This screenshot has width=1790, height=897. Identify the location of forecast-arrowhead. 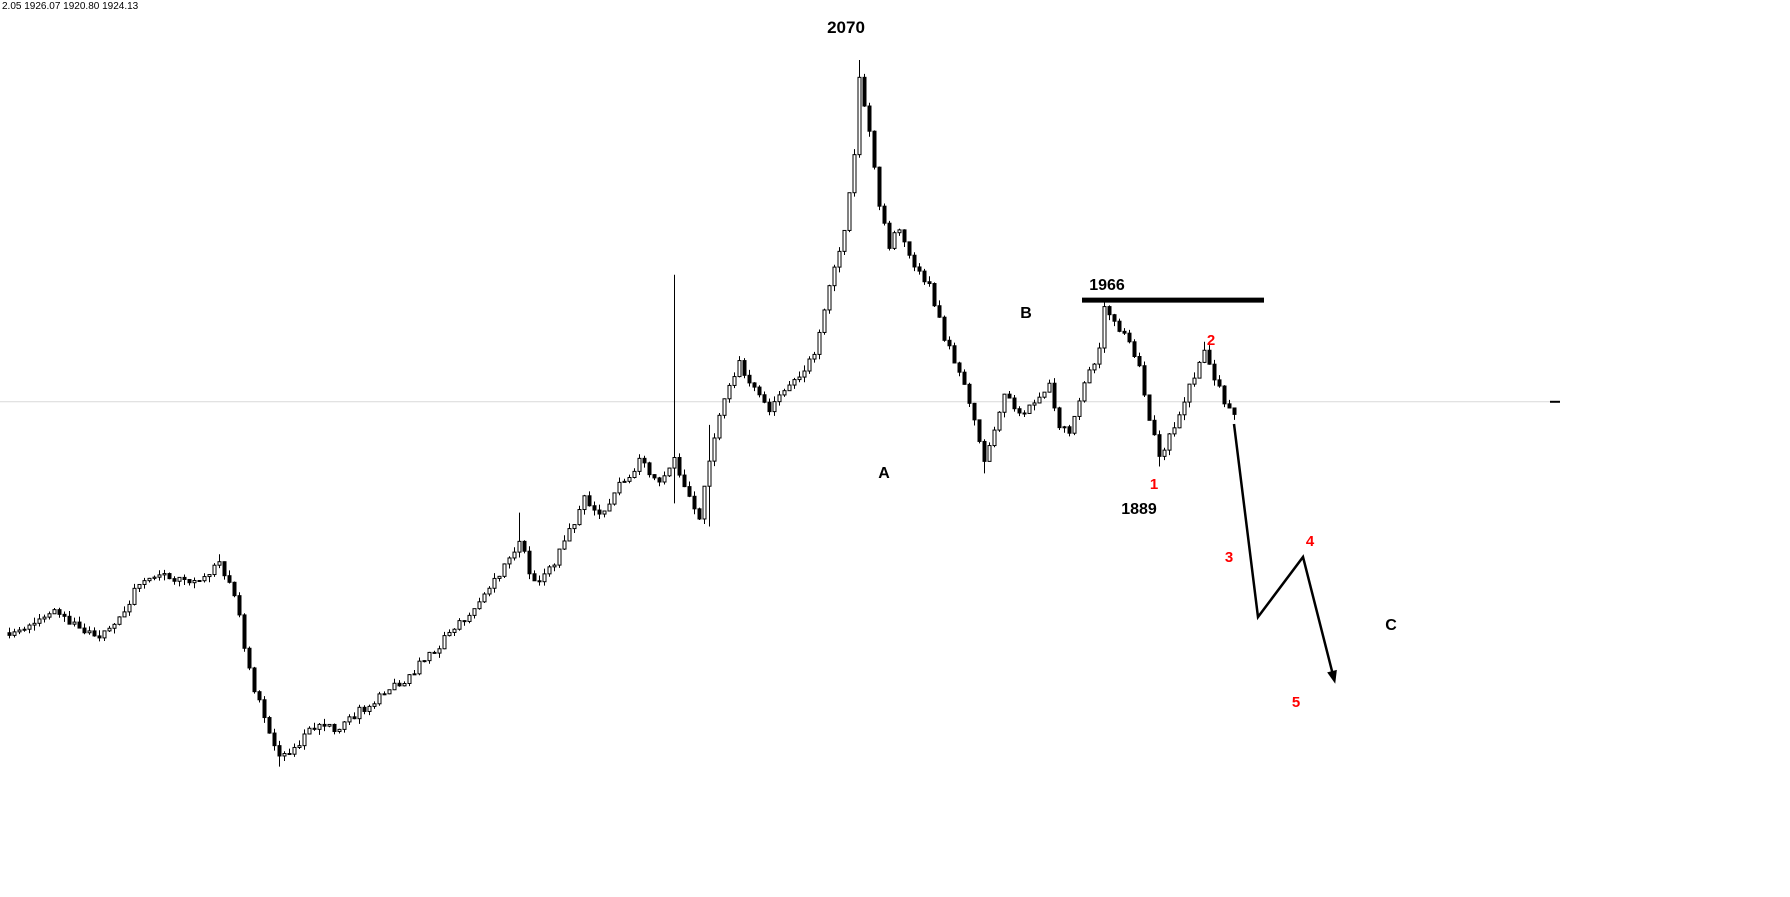
(1332, 676).